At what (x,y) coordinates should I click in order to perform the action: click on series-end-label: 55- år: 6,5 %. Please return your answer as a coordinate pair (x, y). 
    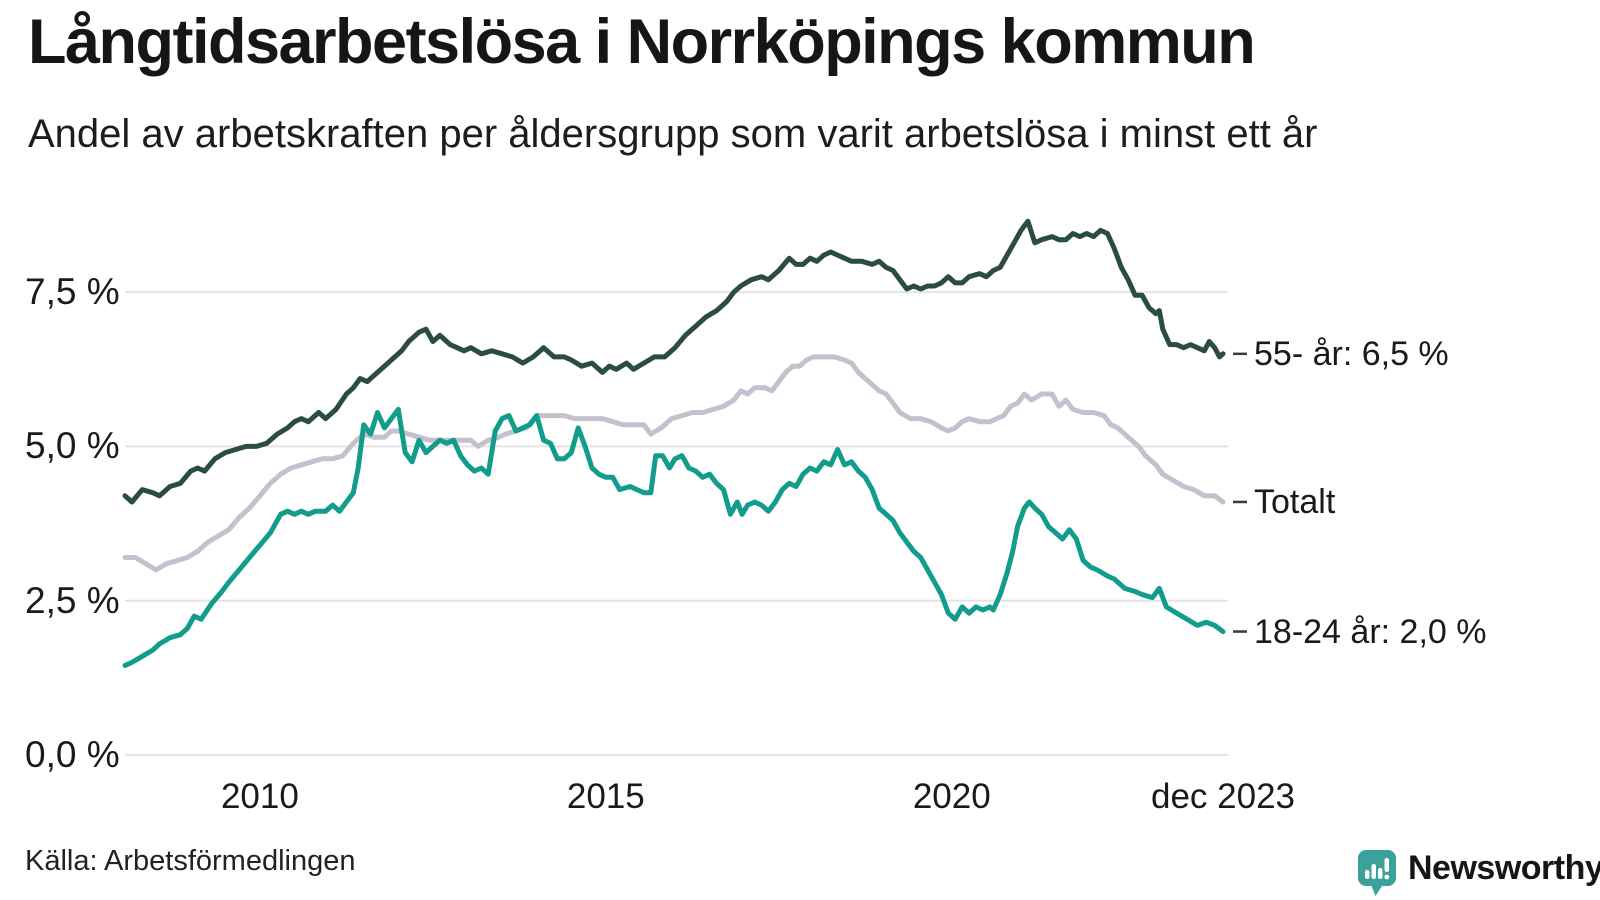
    Looking at the image, I should click on (1351, 353).